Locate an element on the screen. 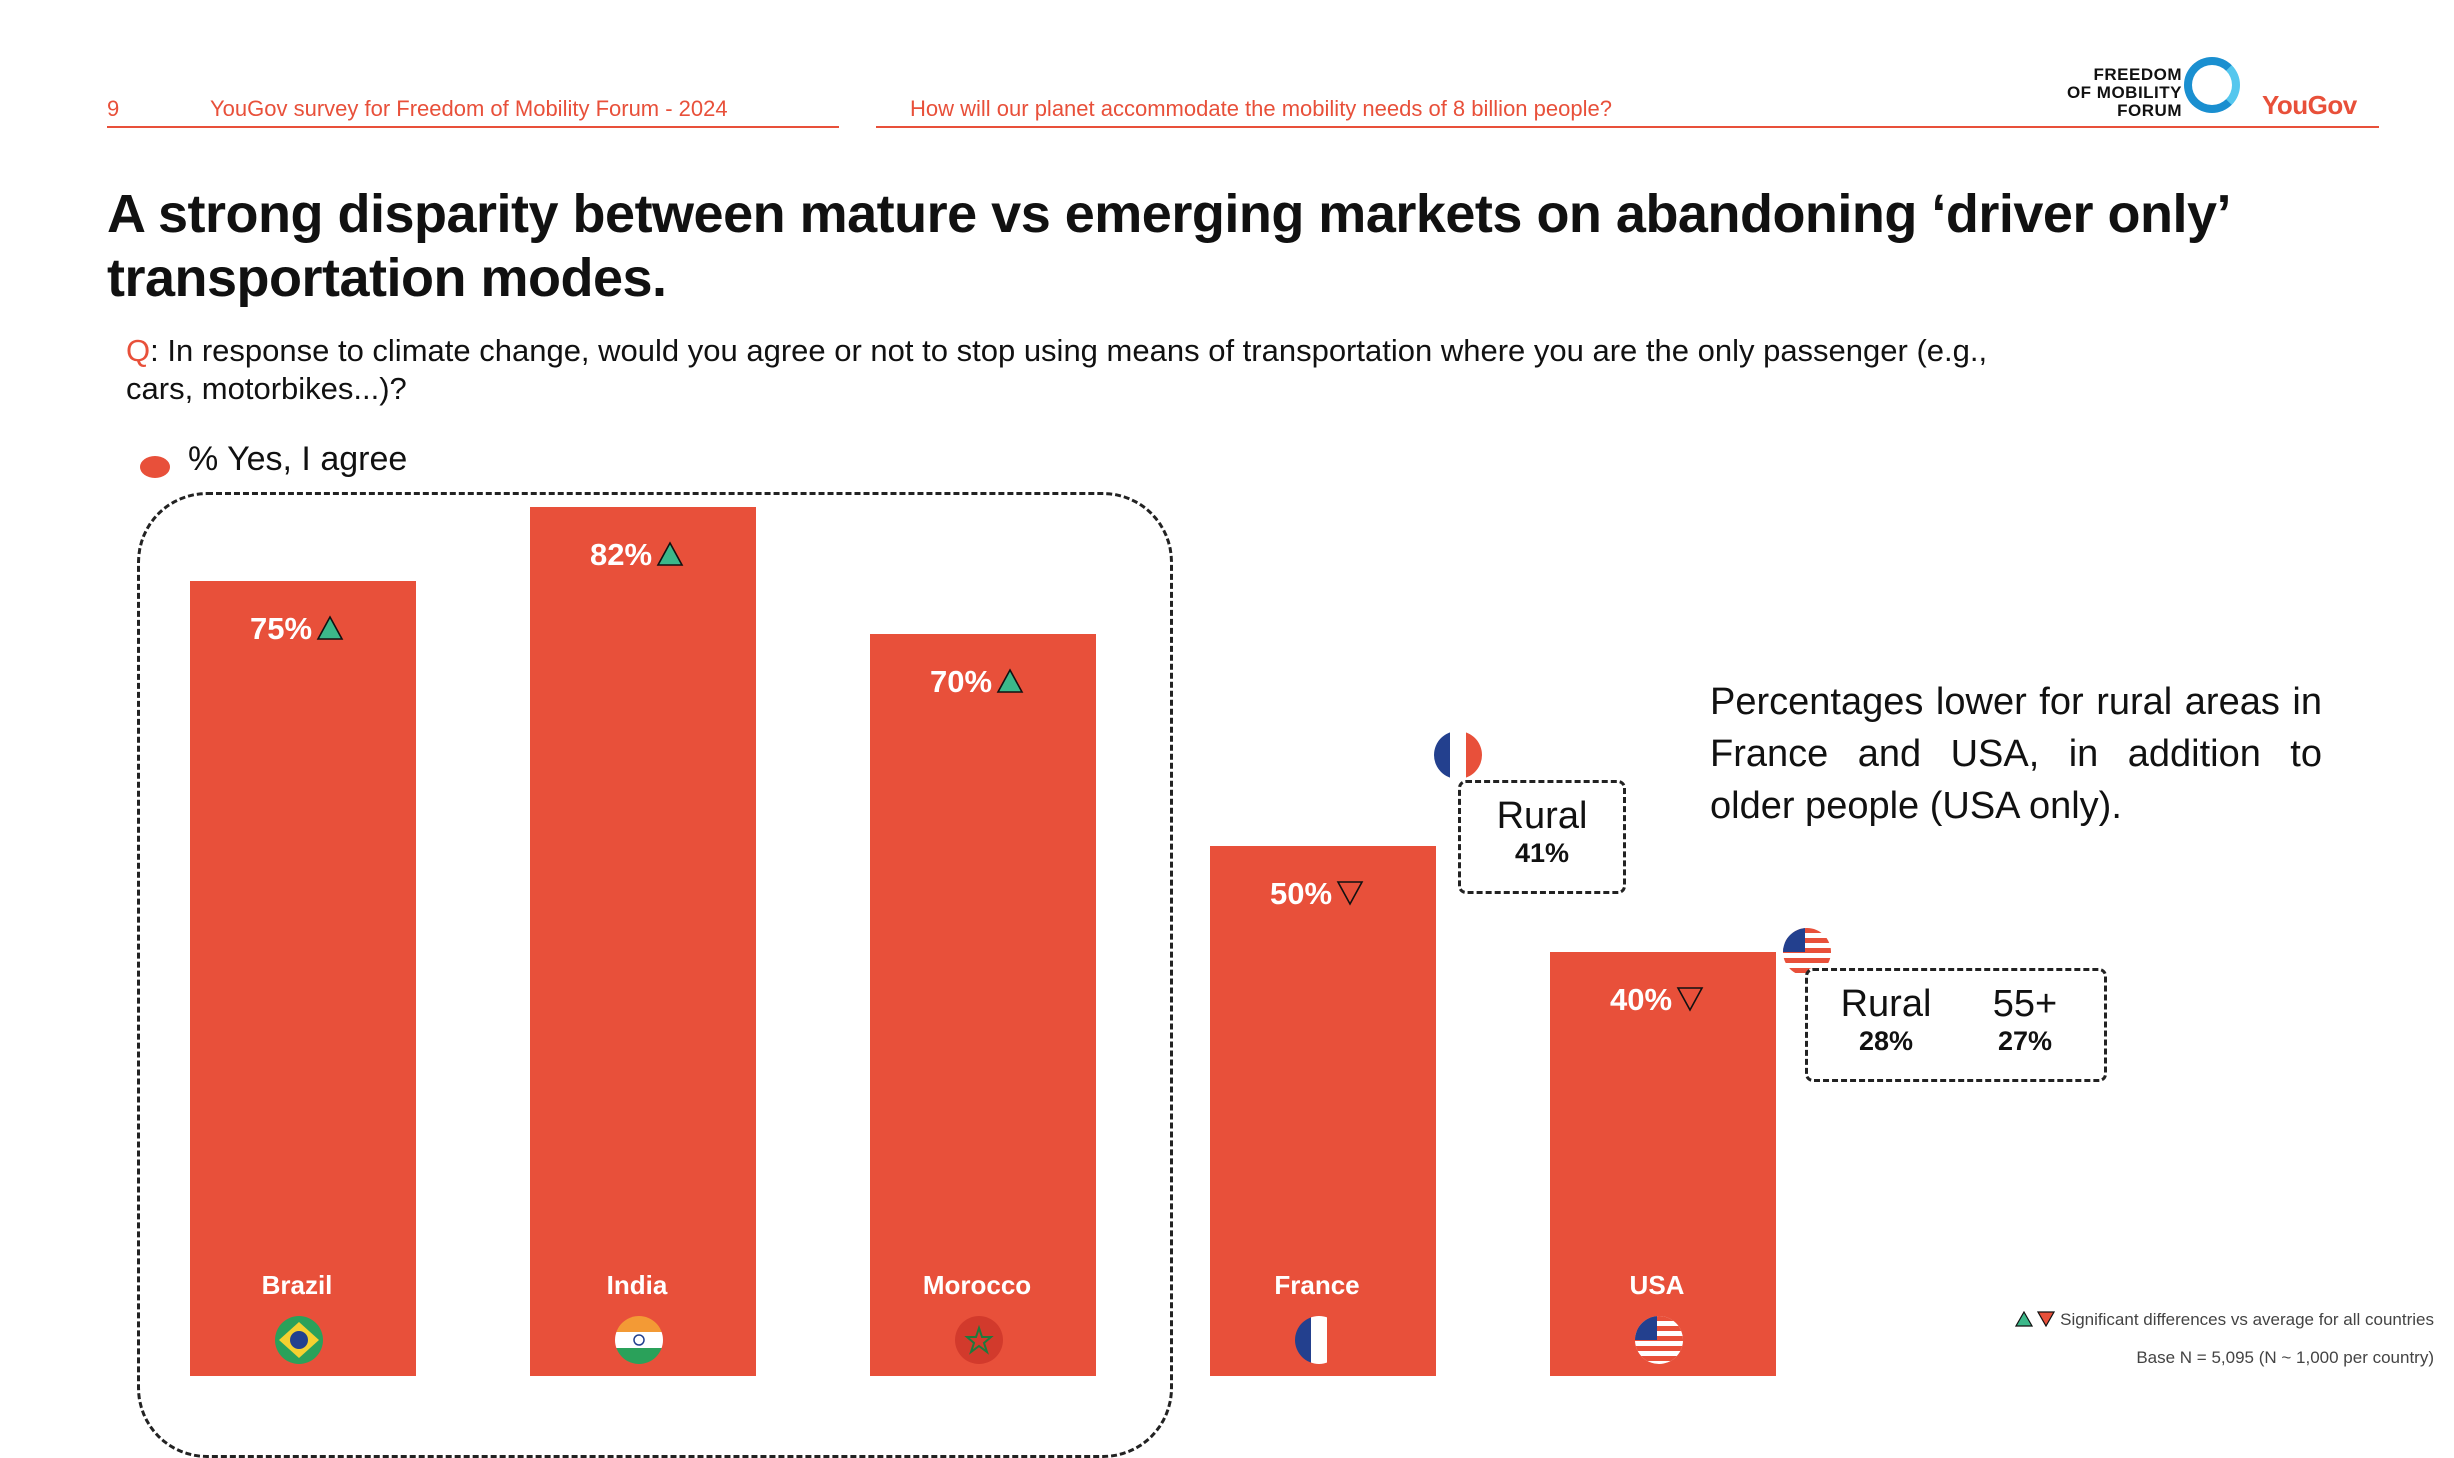 This screenshot has height=1458, width=2454. bar-value-usa: 40% is located at coordinates (1657, 1001).